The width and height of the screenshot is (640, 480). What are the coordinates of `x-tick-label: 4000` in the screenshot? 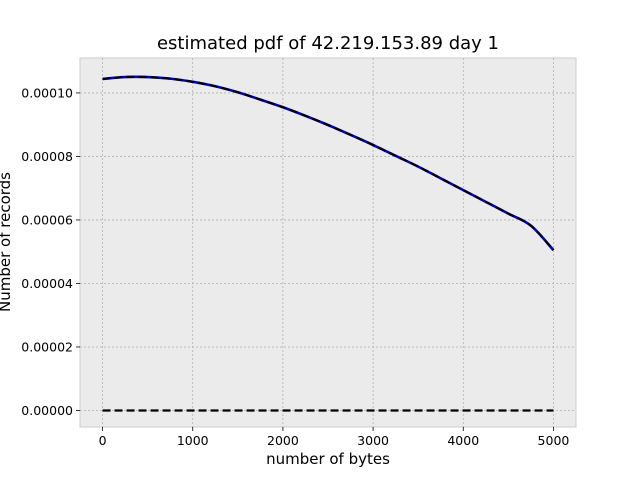 It's located at (463, 440).